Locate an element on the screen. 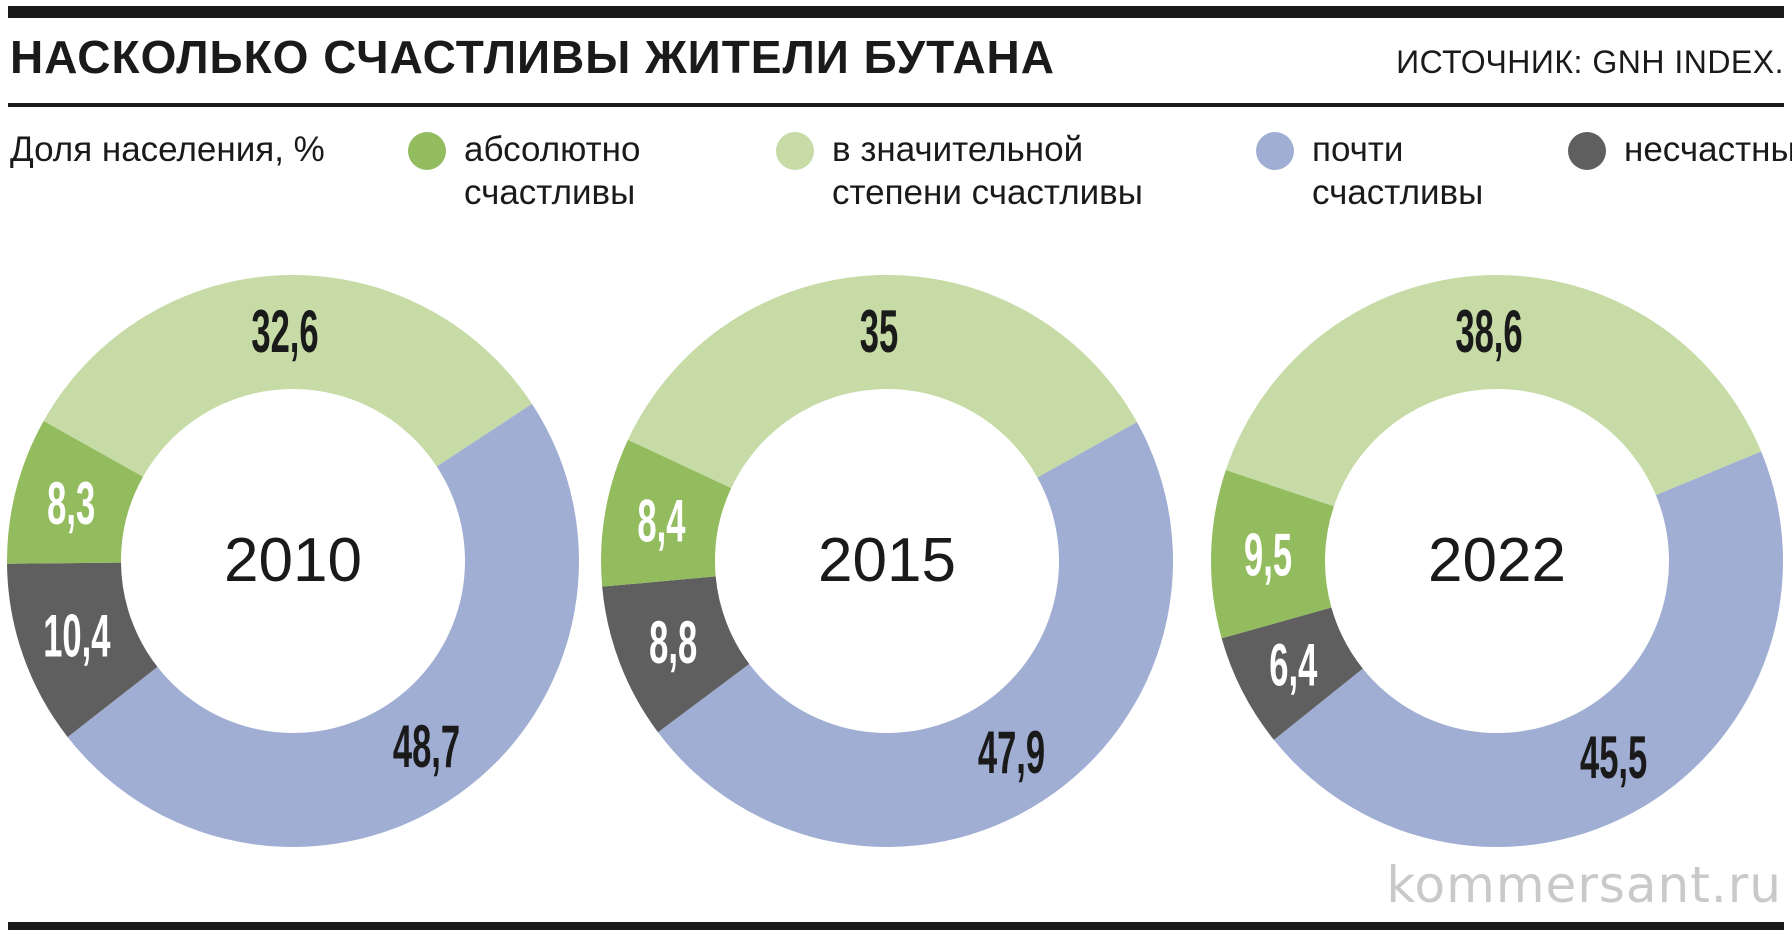  slice-value-label: 8,8 is located at coordinates (673, 643).